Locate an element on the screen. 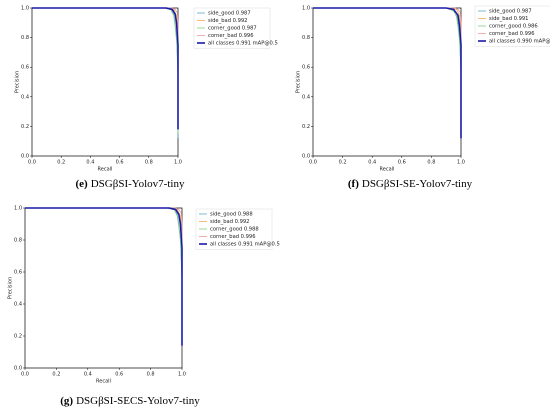 This screenshot has width=550, height=412. legend-label: corner_good 0.987 is located at coordinates (232, 29).